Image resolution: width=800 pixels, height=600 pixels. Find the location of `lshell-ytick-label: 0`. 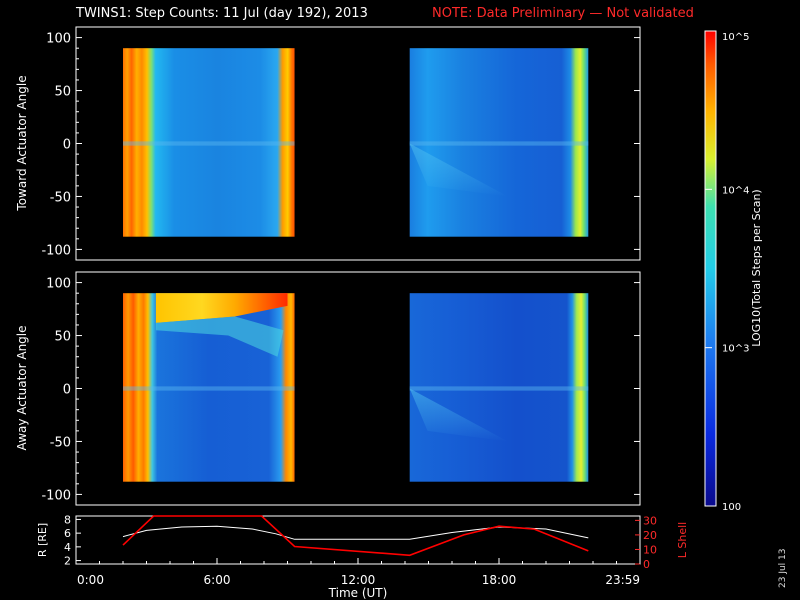

lshell-ytick-label: 0 is located at coordinates (646, 564).